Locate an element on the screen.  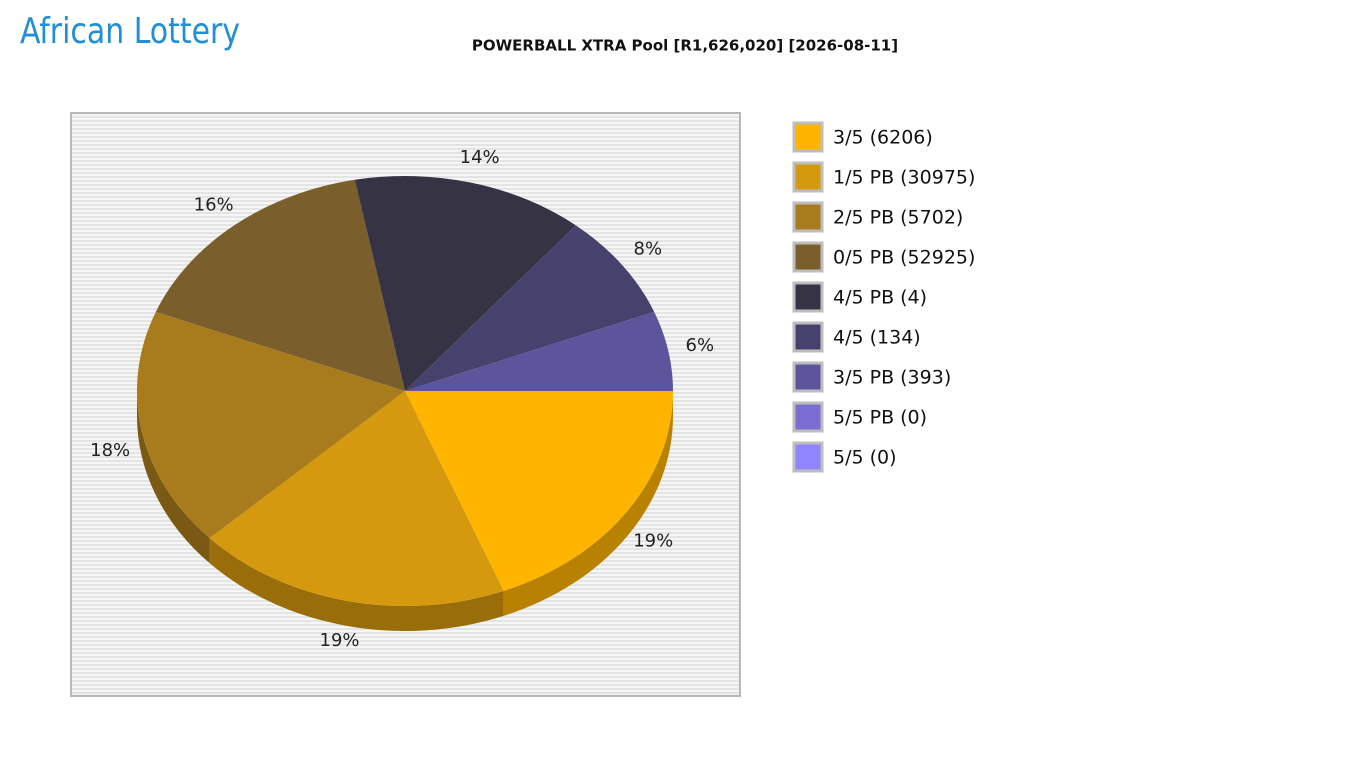
slice-label: 6% is located at coordinates (700, 345).